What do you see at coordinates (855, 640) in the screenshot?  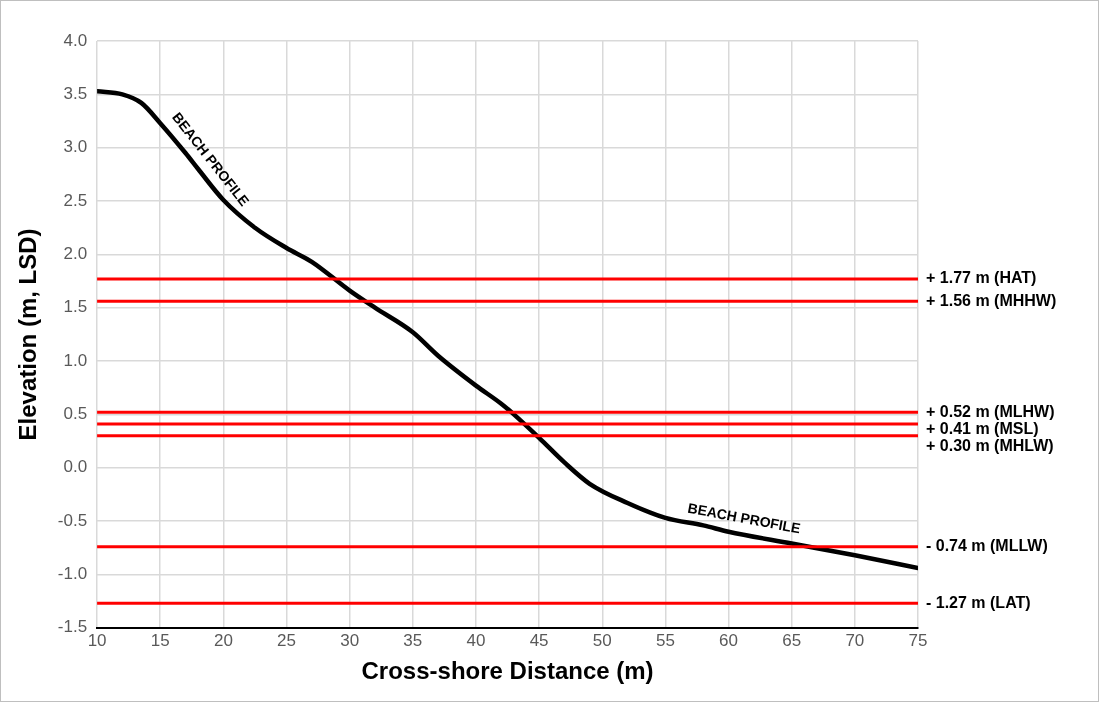 I see `x-tick-label: 70` at bounding box center [855, 640].